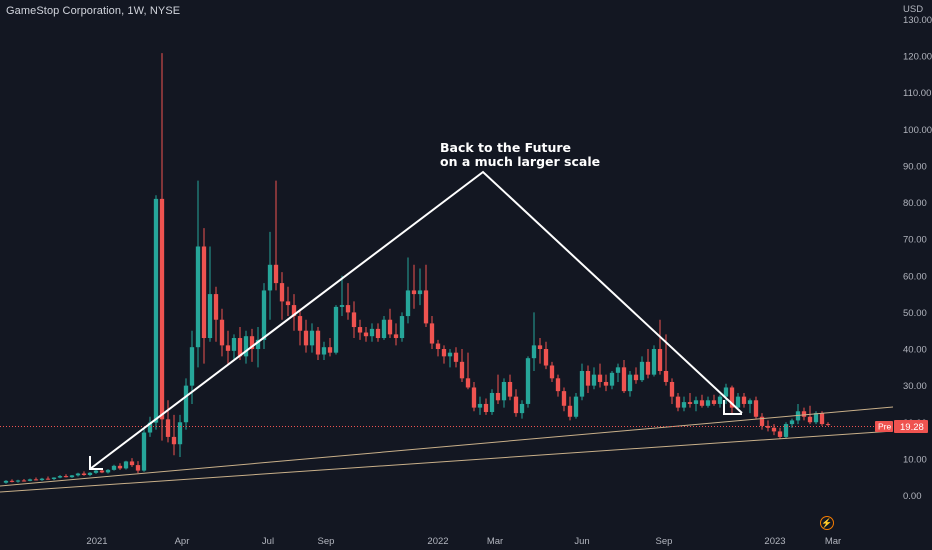  What do you see at coordinates (917, 93) in the screenshot?
I see `price-tick-label: 110.00` at bounding box center [917, 93].